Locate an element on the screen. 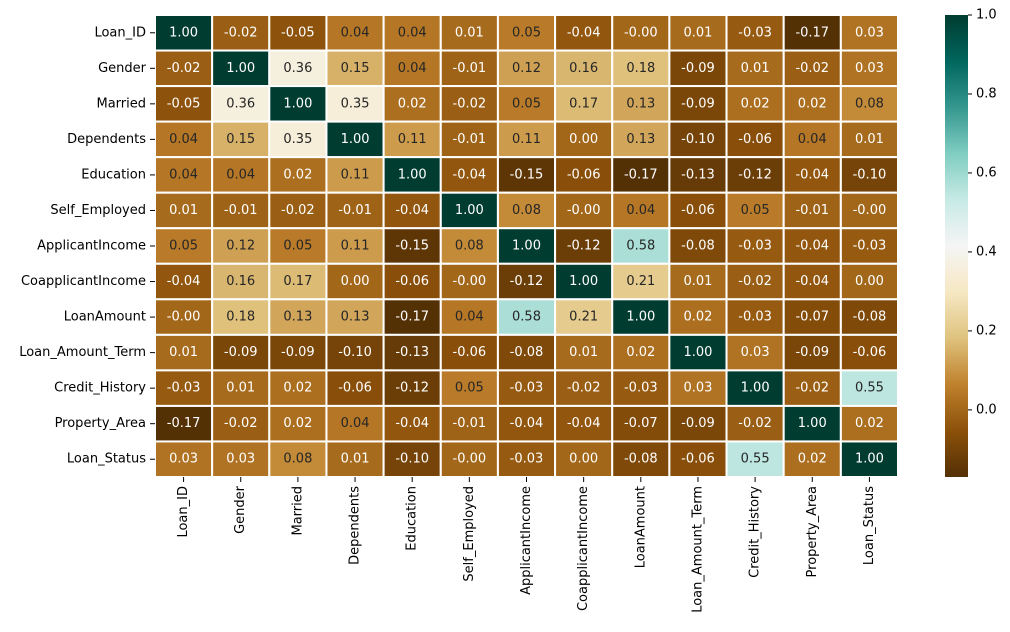 The width and height of the screenshot is (1010, 632). heatmap-cell-married-education is located at coordinates (412, 104).